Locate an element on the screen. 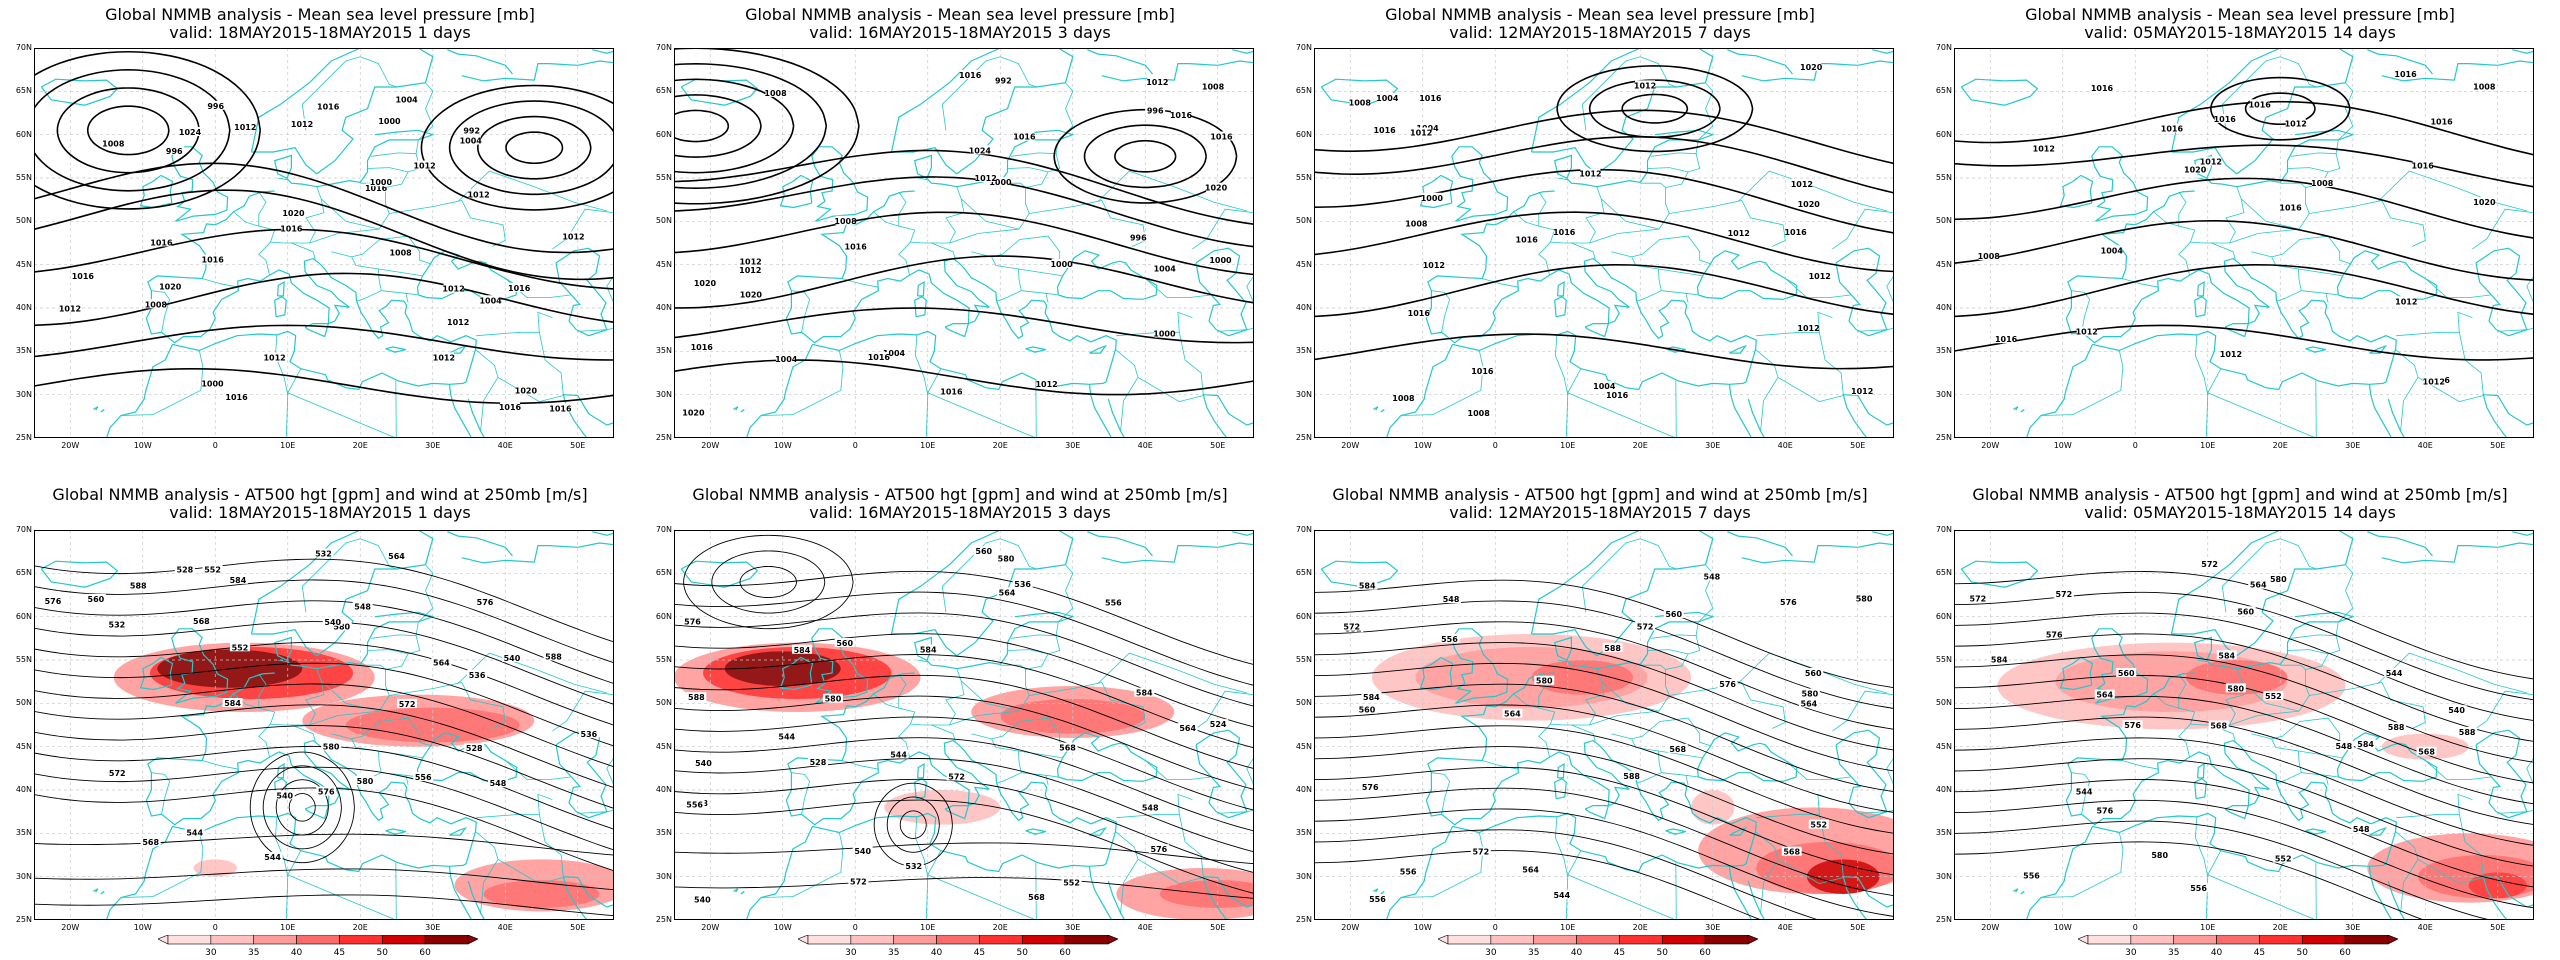  contour-label: 588 is located at coordinates (2467, 732).